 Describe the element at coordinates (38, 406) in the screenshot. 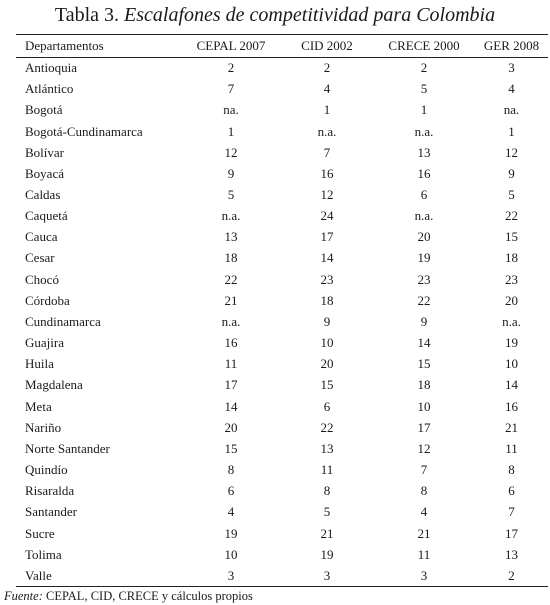

I see `department-cell: Meta` at that location.